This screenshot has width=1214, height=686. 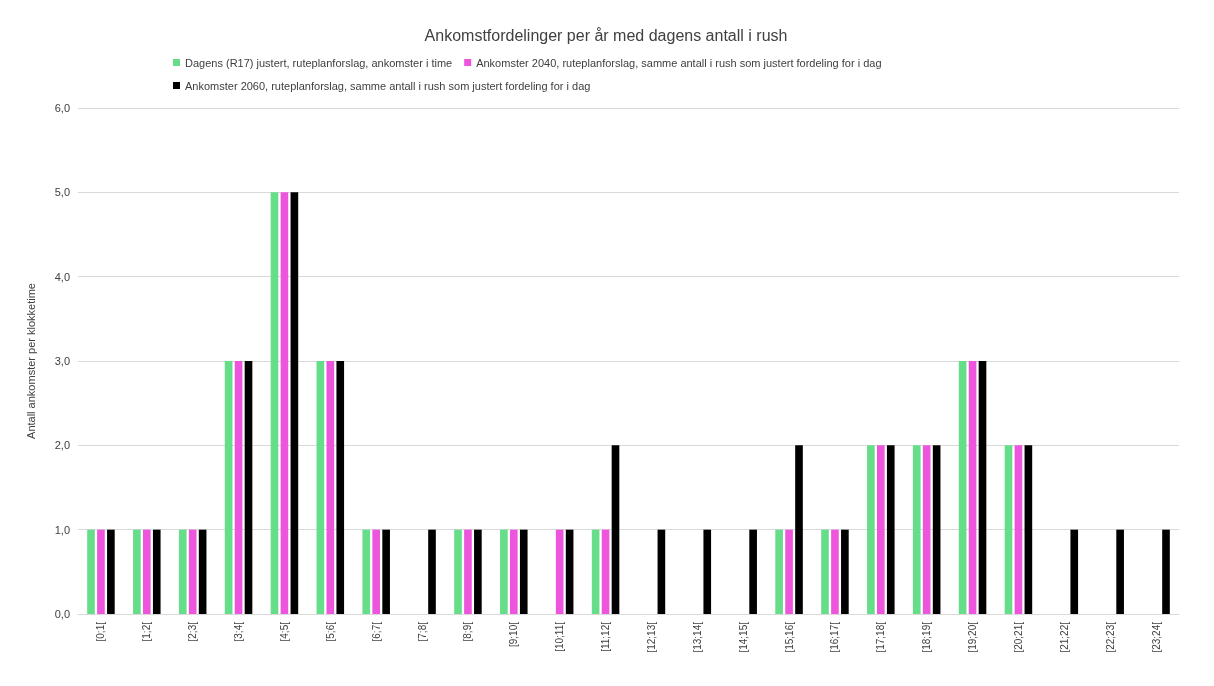 I want to click on x-tick-label: [1;2[, so click(x=147, y=631).